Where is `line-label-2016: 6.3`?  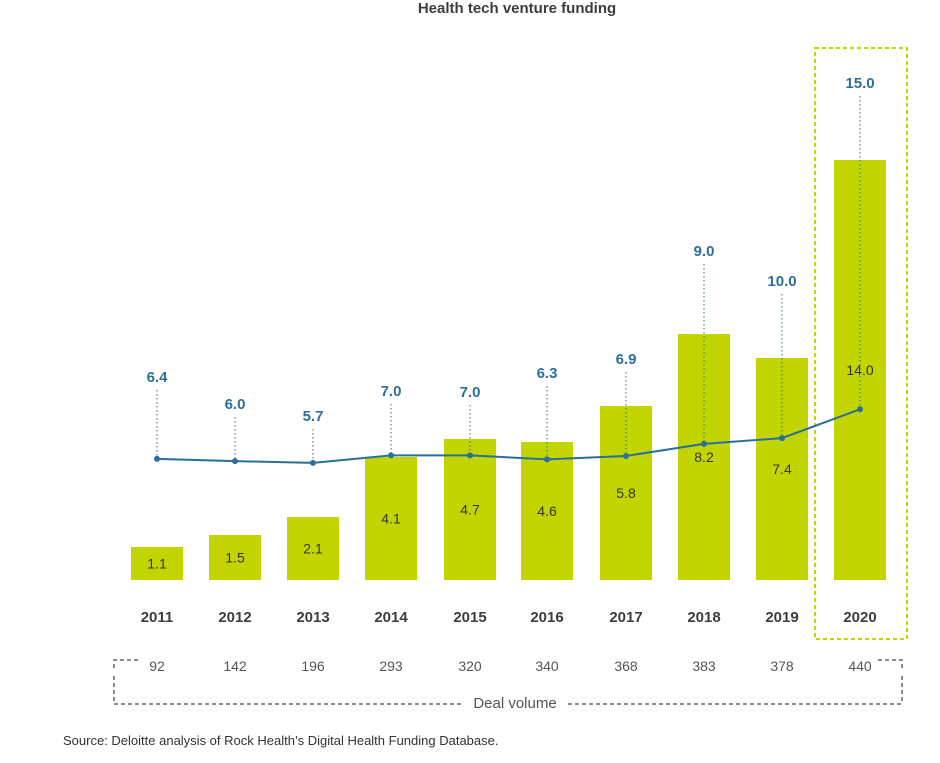
line-label-2016: 6.3 is located at coordinates (547, 373).